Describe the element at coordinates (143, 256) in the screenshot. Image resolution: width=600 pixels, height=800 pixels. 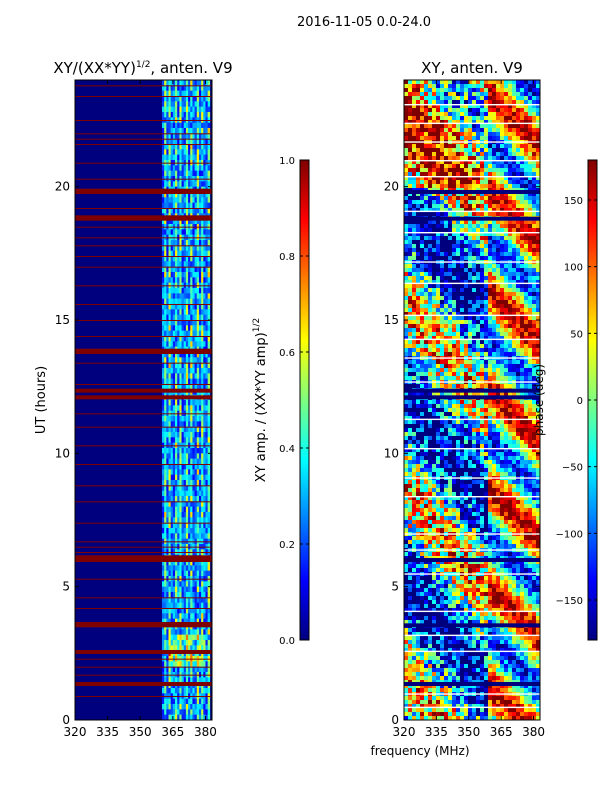
I see `amplitude-flag-line` at that location.